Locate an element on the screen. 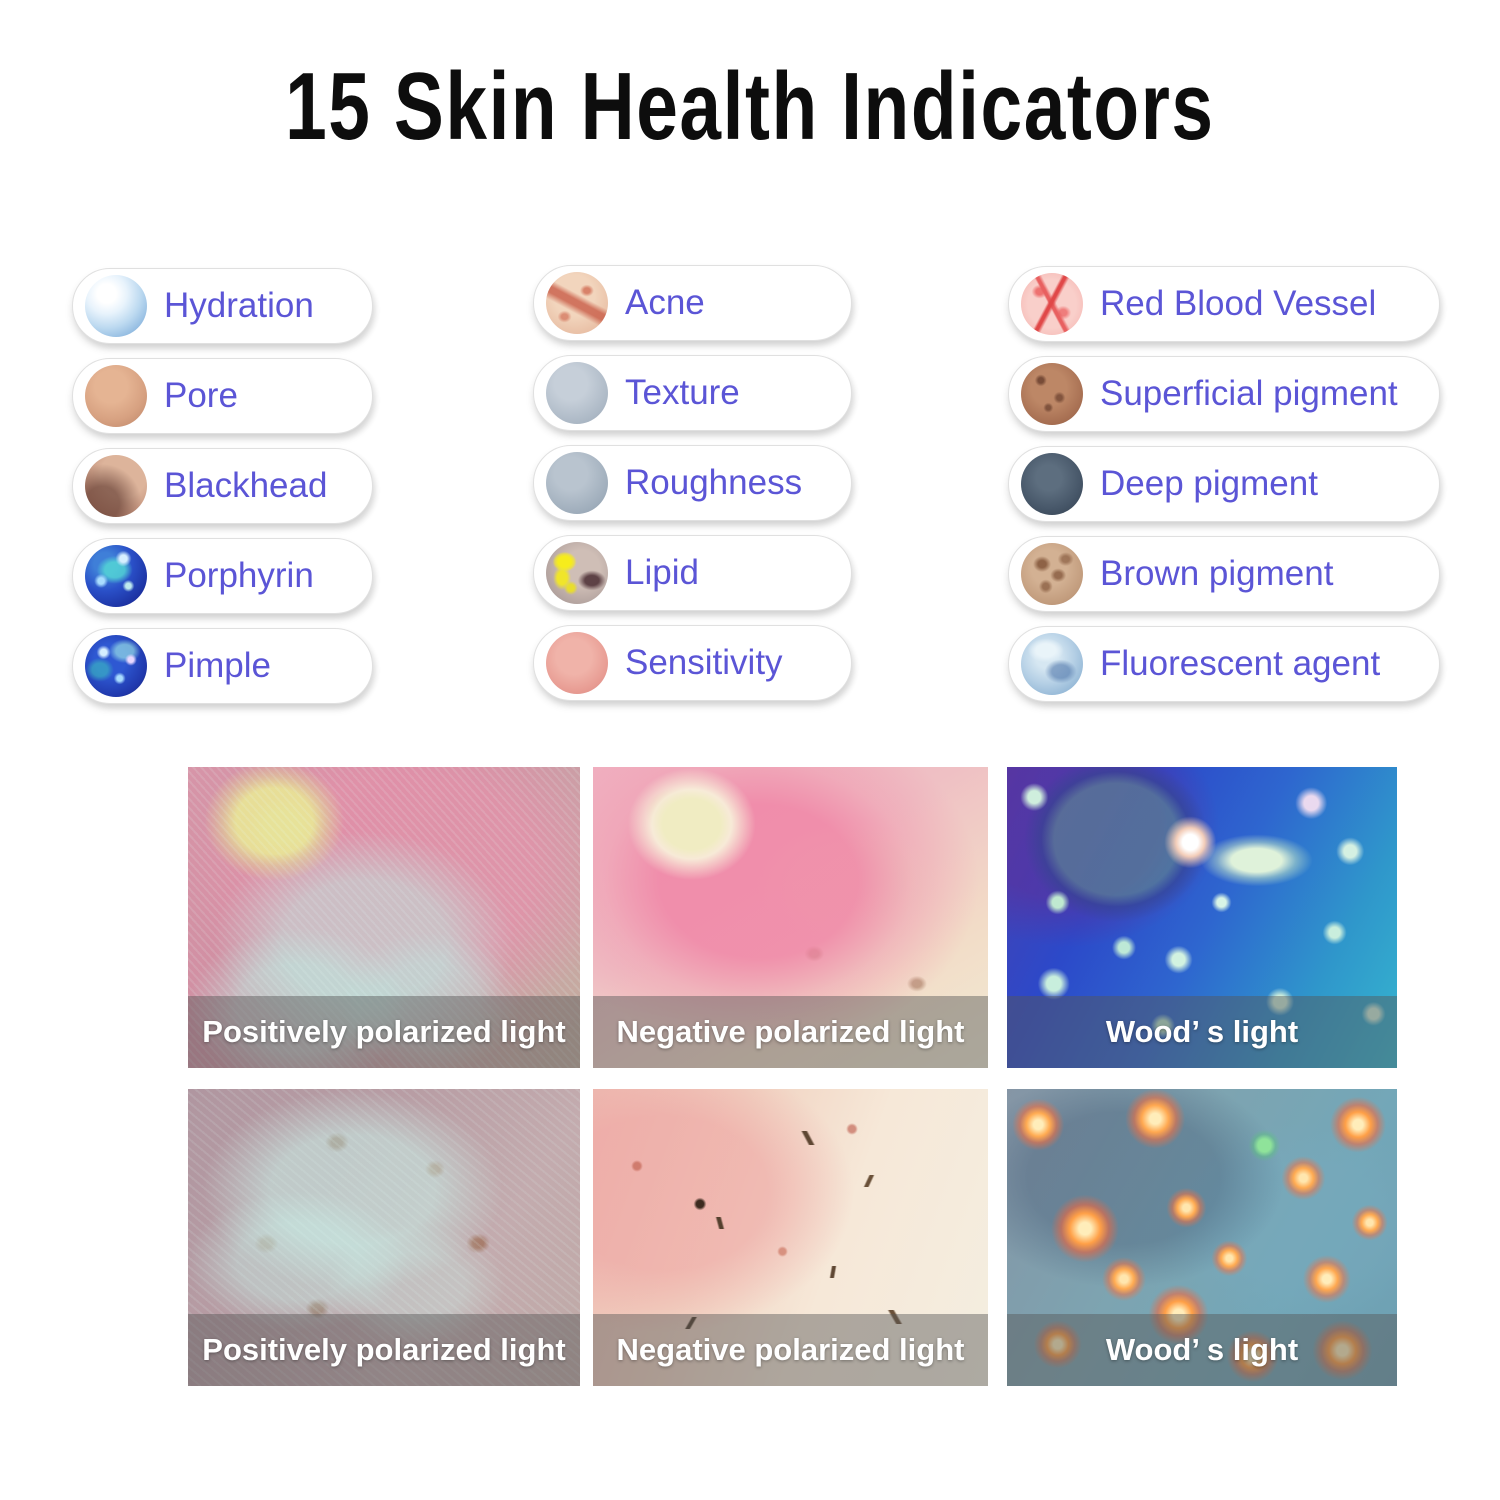  skin-photo-negative-polarized-row2: Negative polarized light is located at coordinates (790, 1237).